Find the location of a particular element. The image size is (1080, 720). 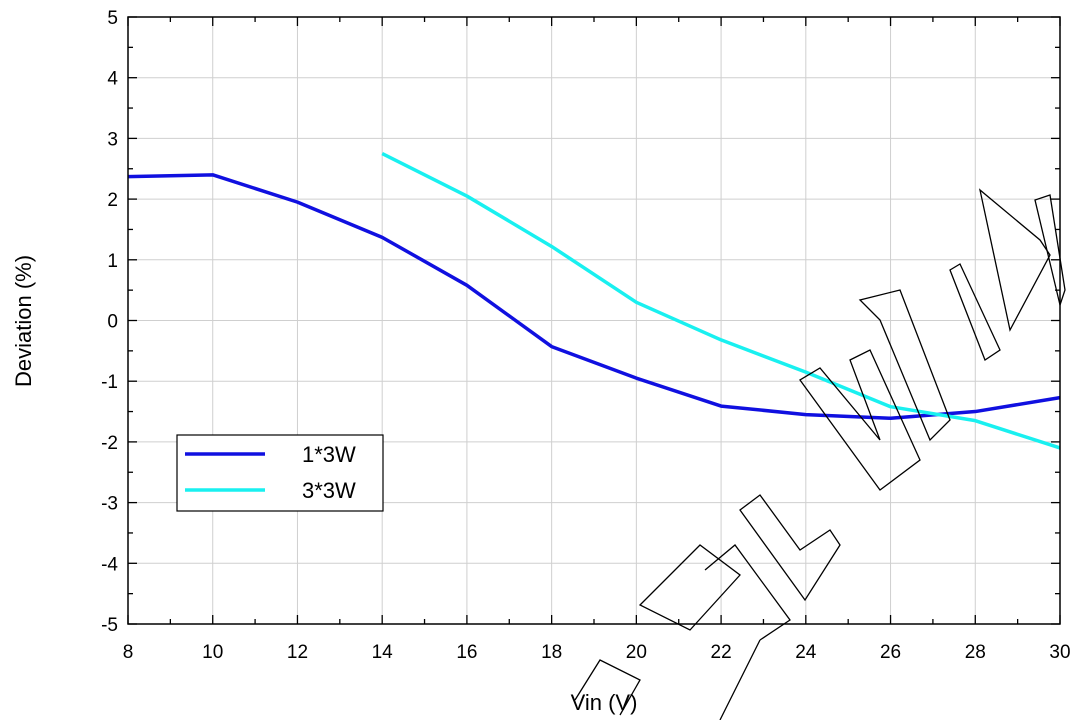

x-tick-label: 16 is located at coordinates (466, 652).